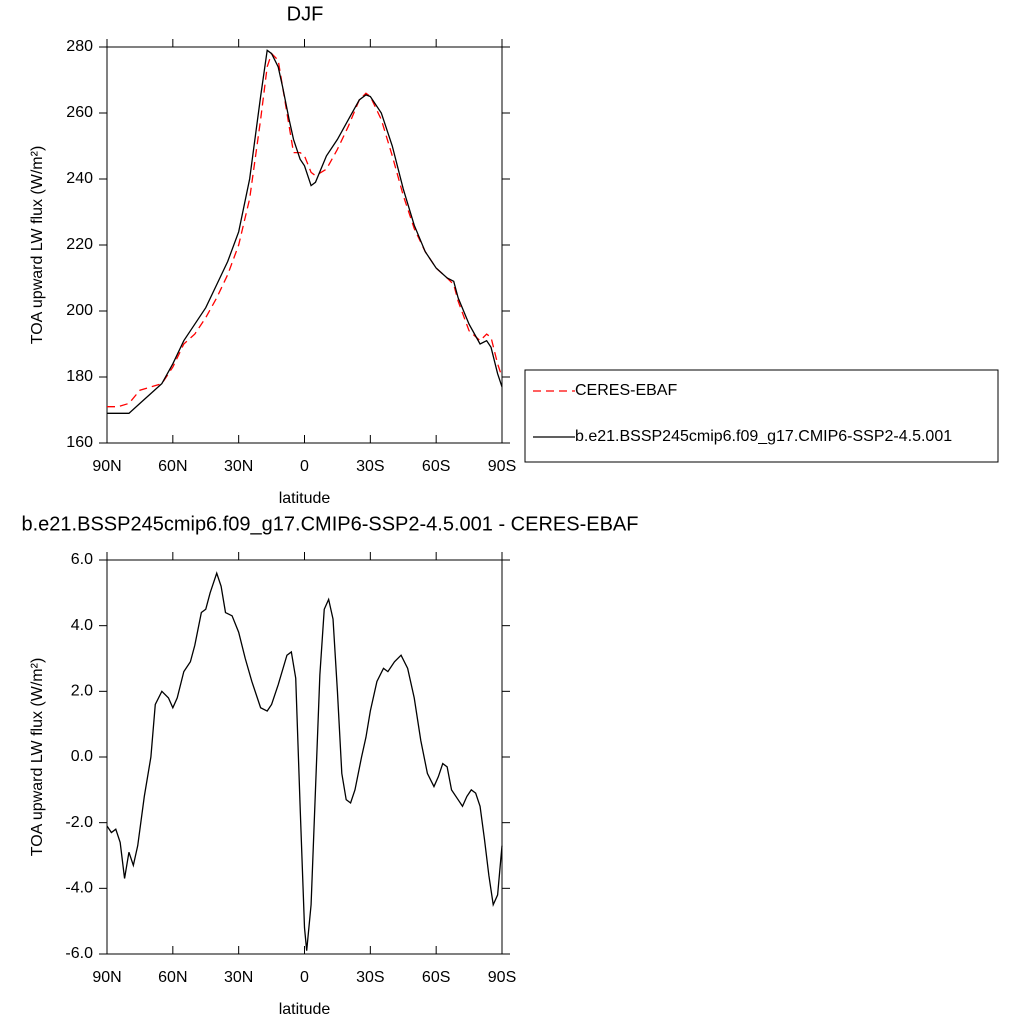 The width and height of the screenshot is (1024, 1024). What do you see at coordinates (305, 14) in the screenshot?
I see `chart-title: DJF` at bounding box center [305, 14].